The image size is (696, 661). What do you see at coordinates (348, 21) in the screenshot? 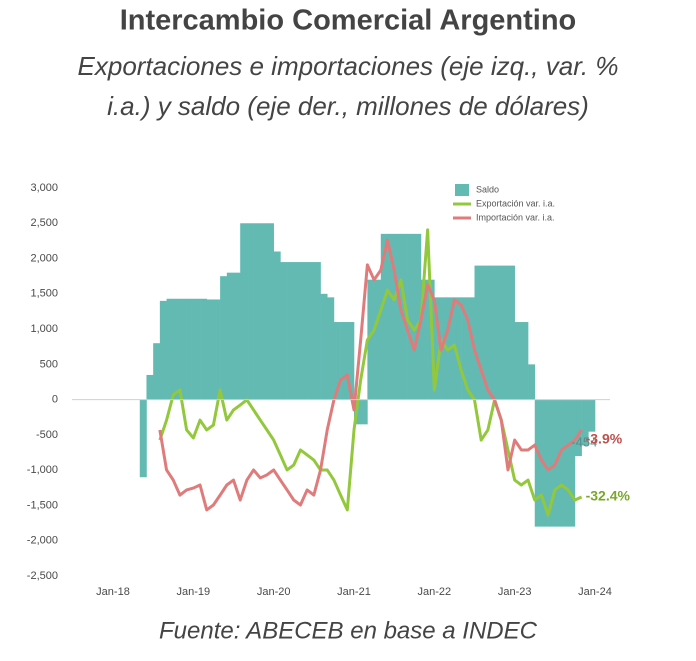
I see `chart-title: Intercambio Comercial Argentino` at bounding box center [348, 21].